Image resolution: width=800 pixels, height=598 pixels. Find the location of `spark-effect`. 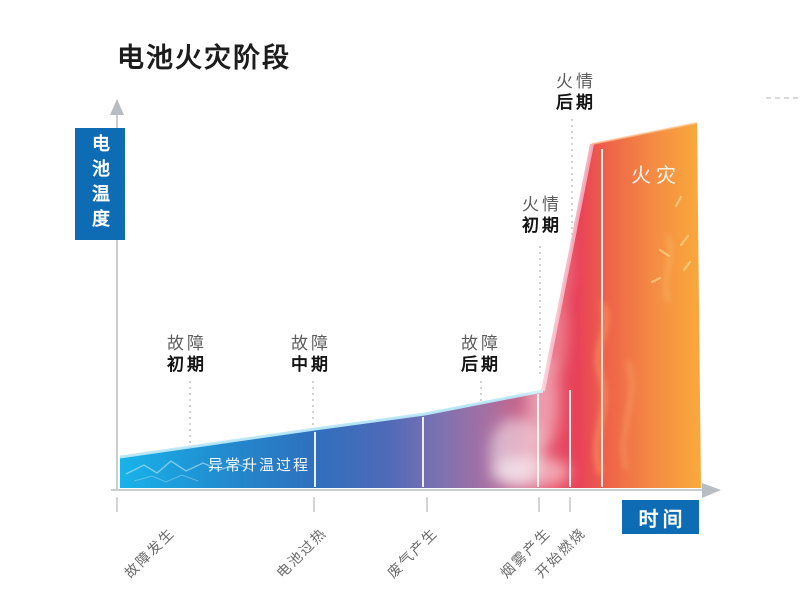

spark-effect is located at coordinates (671, 239).